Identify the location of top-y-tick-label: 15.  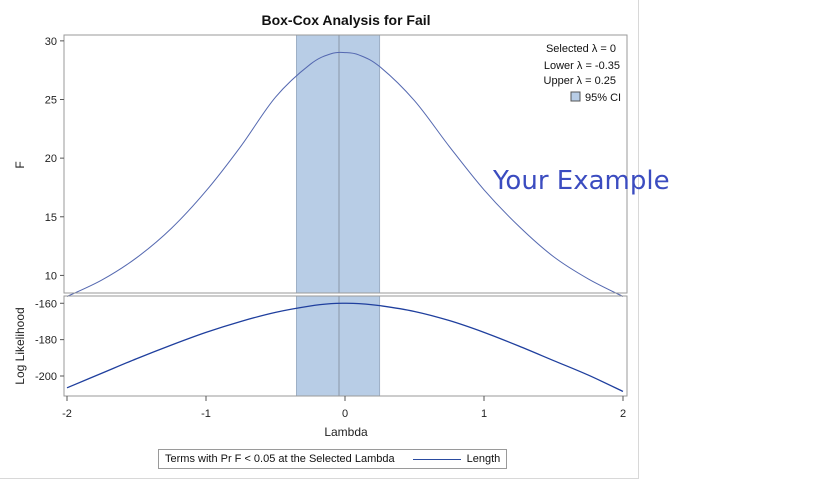
(51, 218).